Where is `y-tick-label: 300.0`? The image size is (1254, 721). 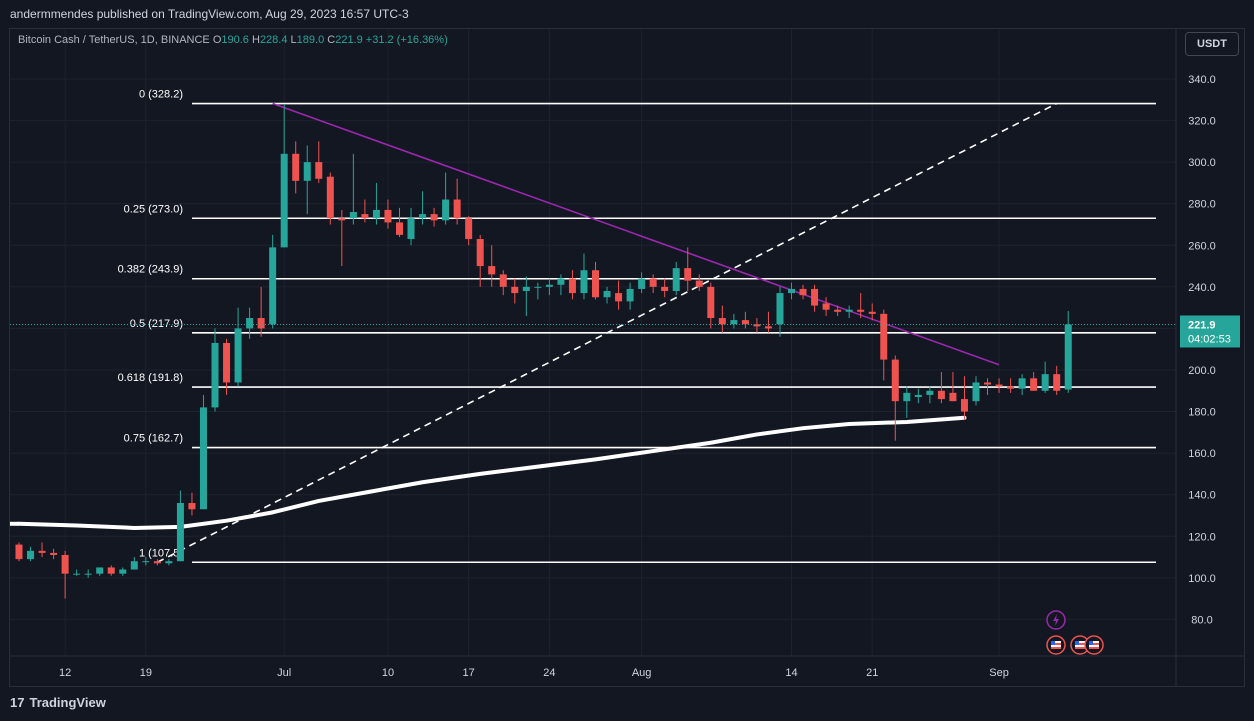 y-tick-label: 300.0 is located at coordinates (1202, 163).